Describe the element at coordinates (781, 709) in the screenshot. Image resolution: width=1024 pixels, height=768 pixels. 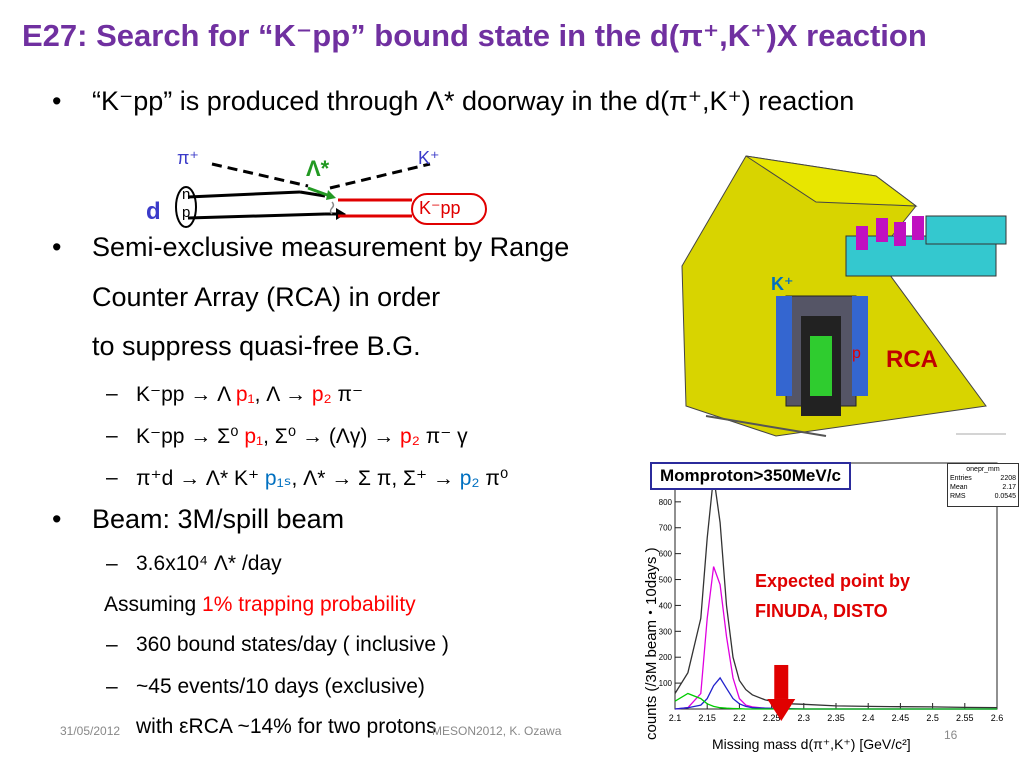
I see `expected-point-arrow-head` at that location.